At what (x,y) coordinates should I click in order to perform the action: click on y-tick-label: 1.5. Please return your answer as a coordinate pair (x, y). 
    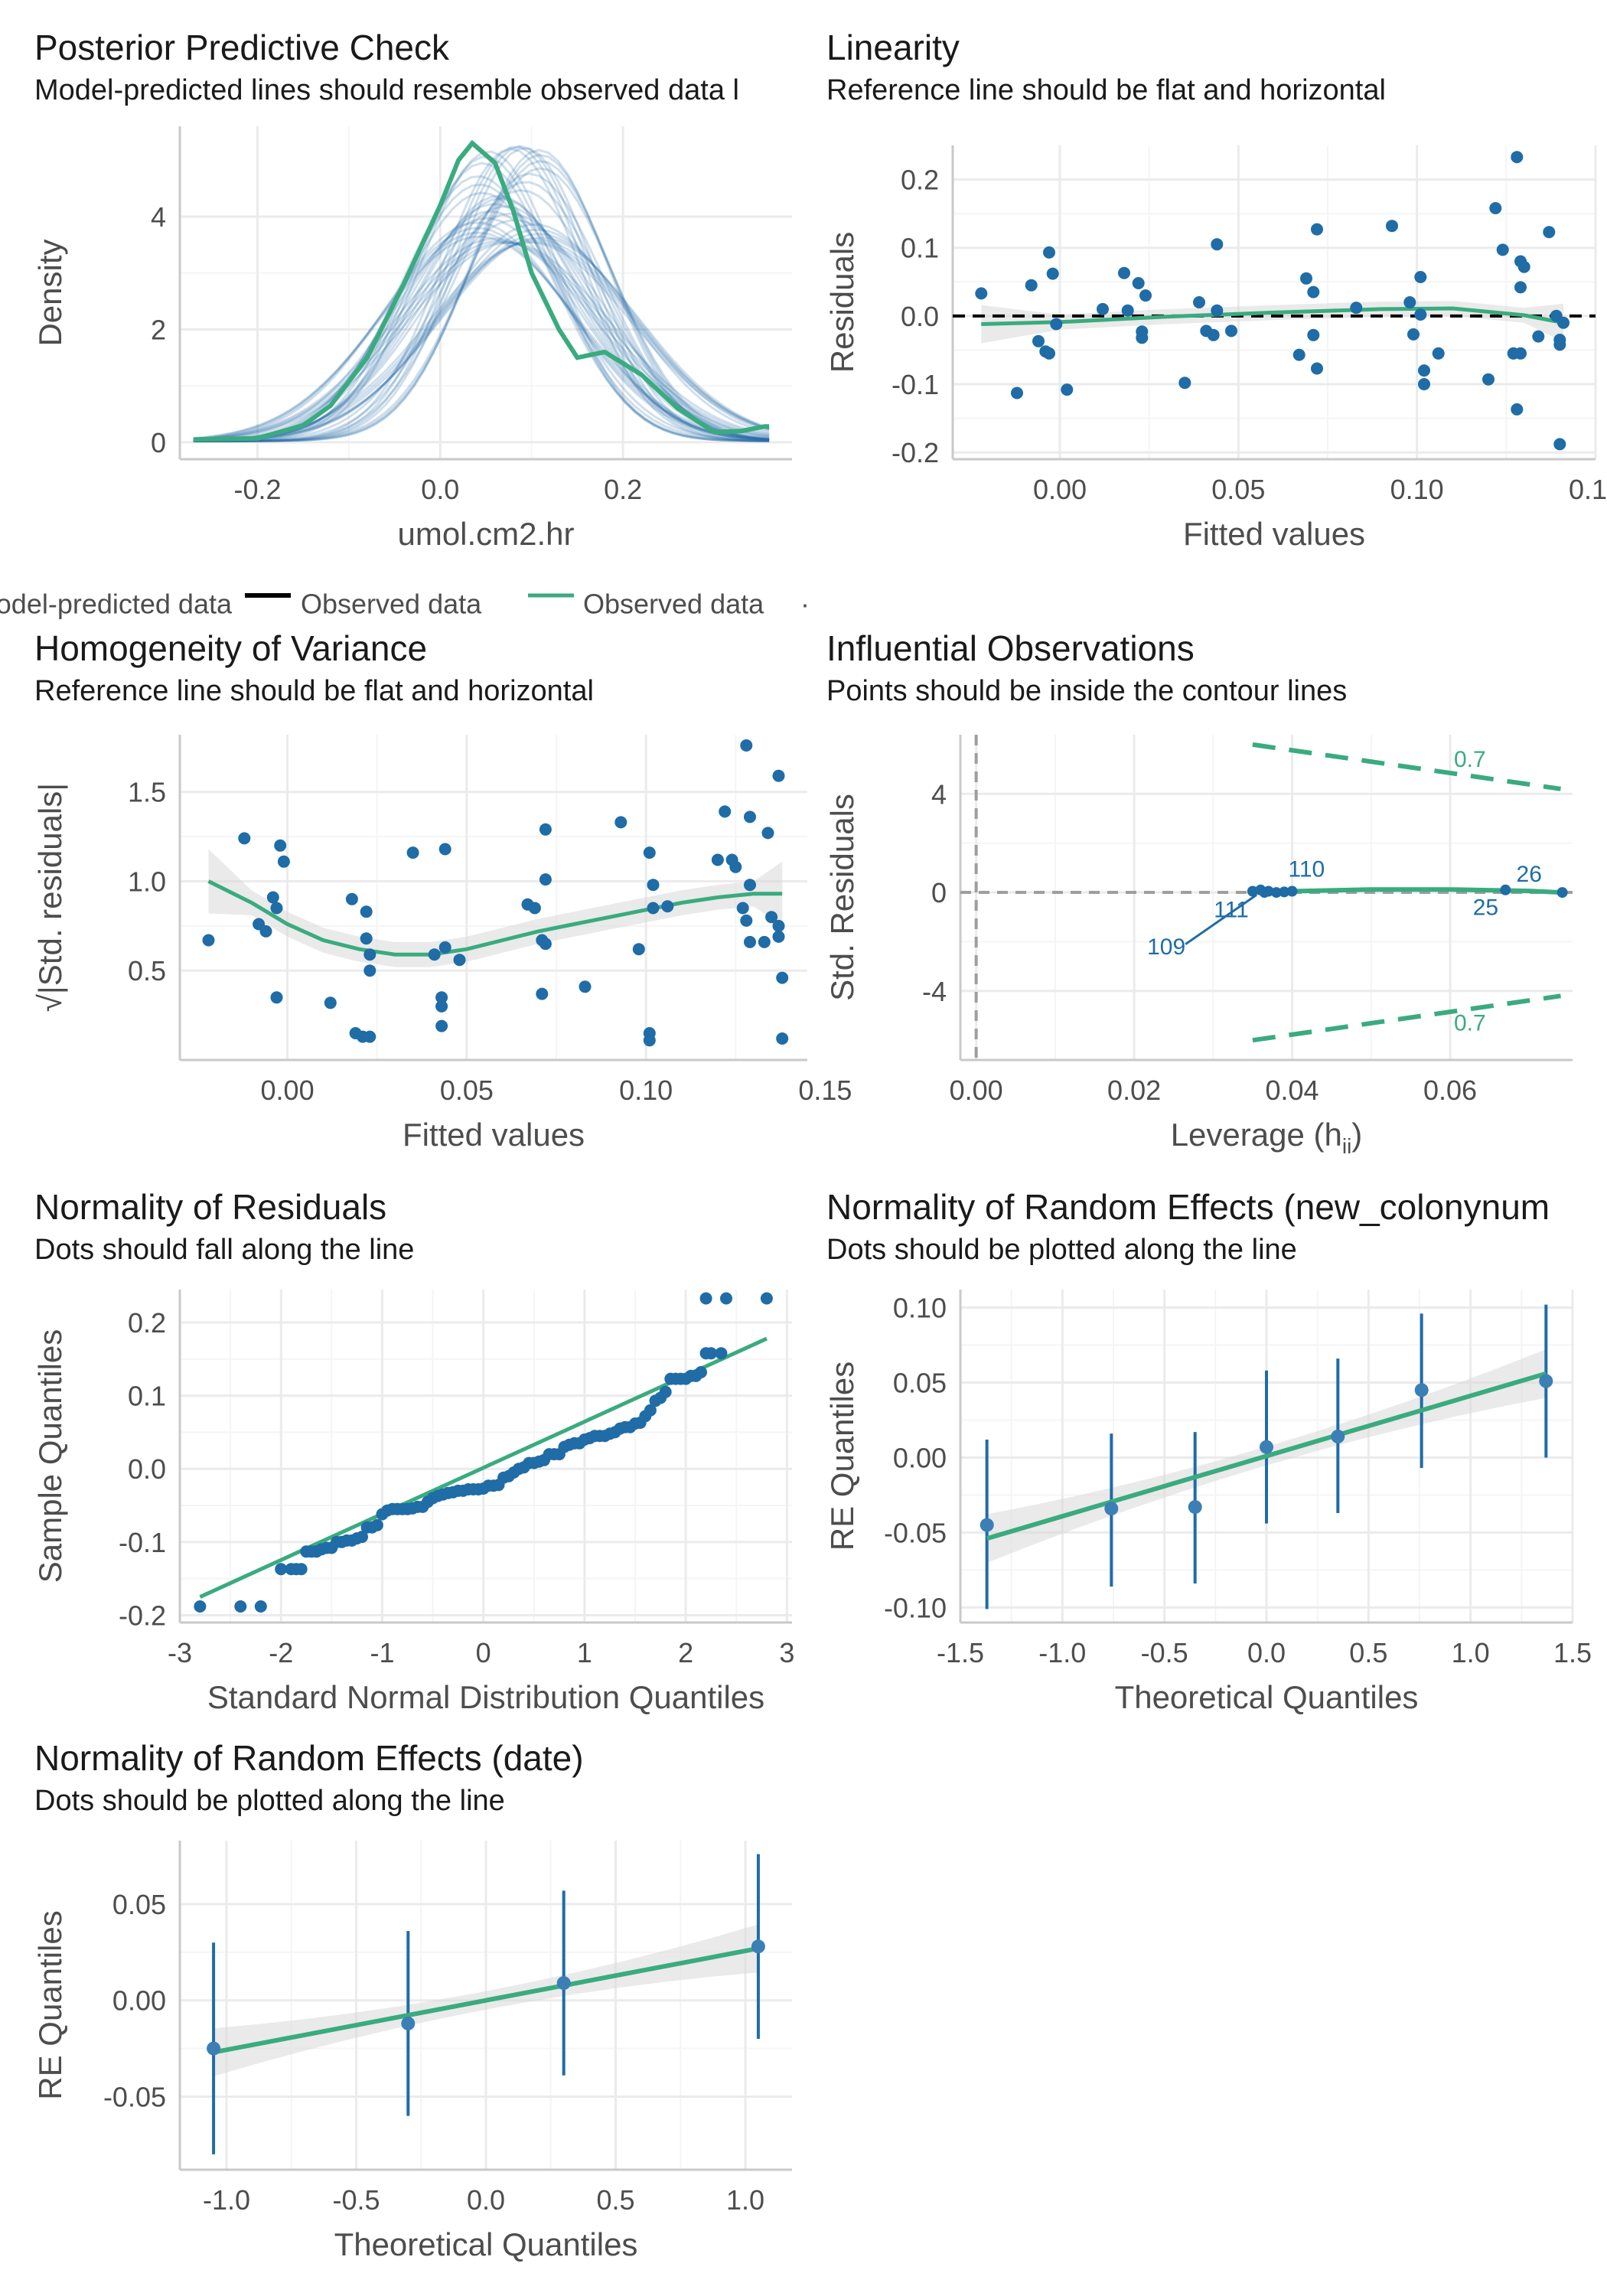
    Looking at the image, I should click on (147, 792).